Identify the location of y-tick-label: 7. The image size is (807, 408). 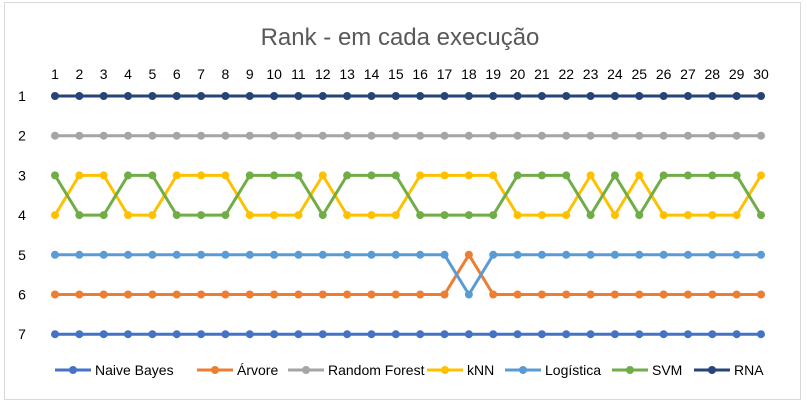
(22, 334).